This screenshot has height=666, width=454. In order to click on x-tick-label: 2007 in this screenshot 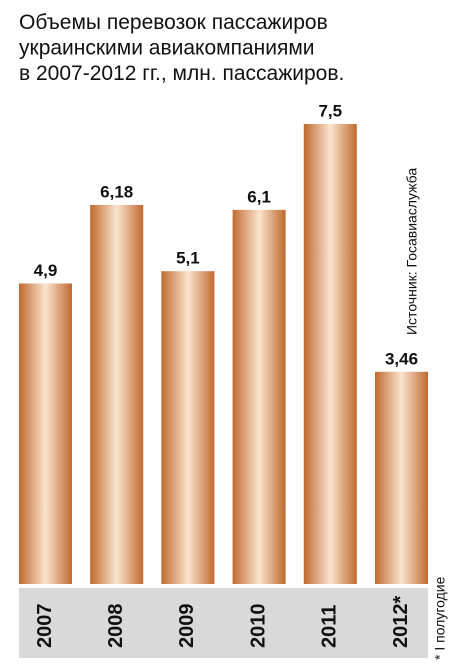, I will do `click(45, 626)`.